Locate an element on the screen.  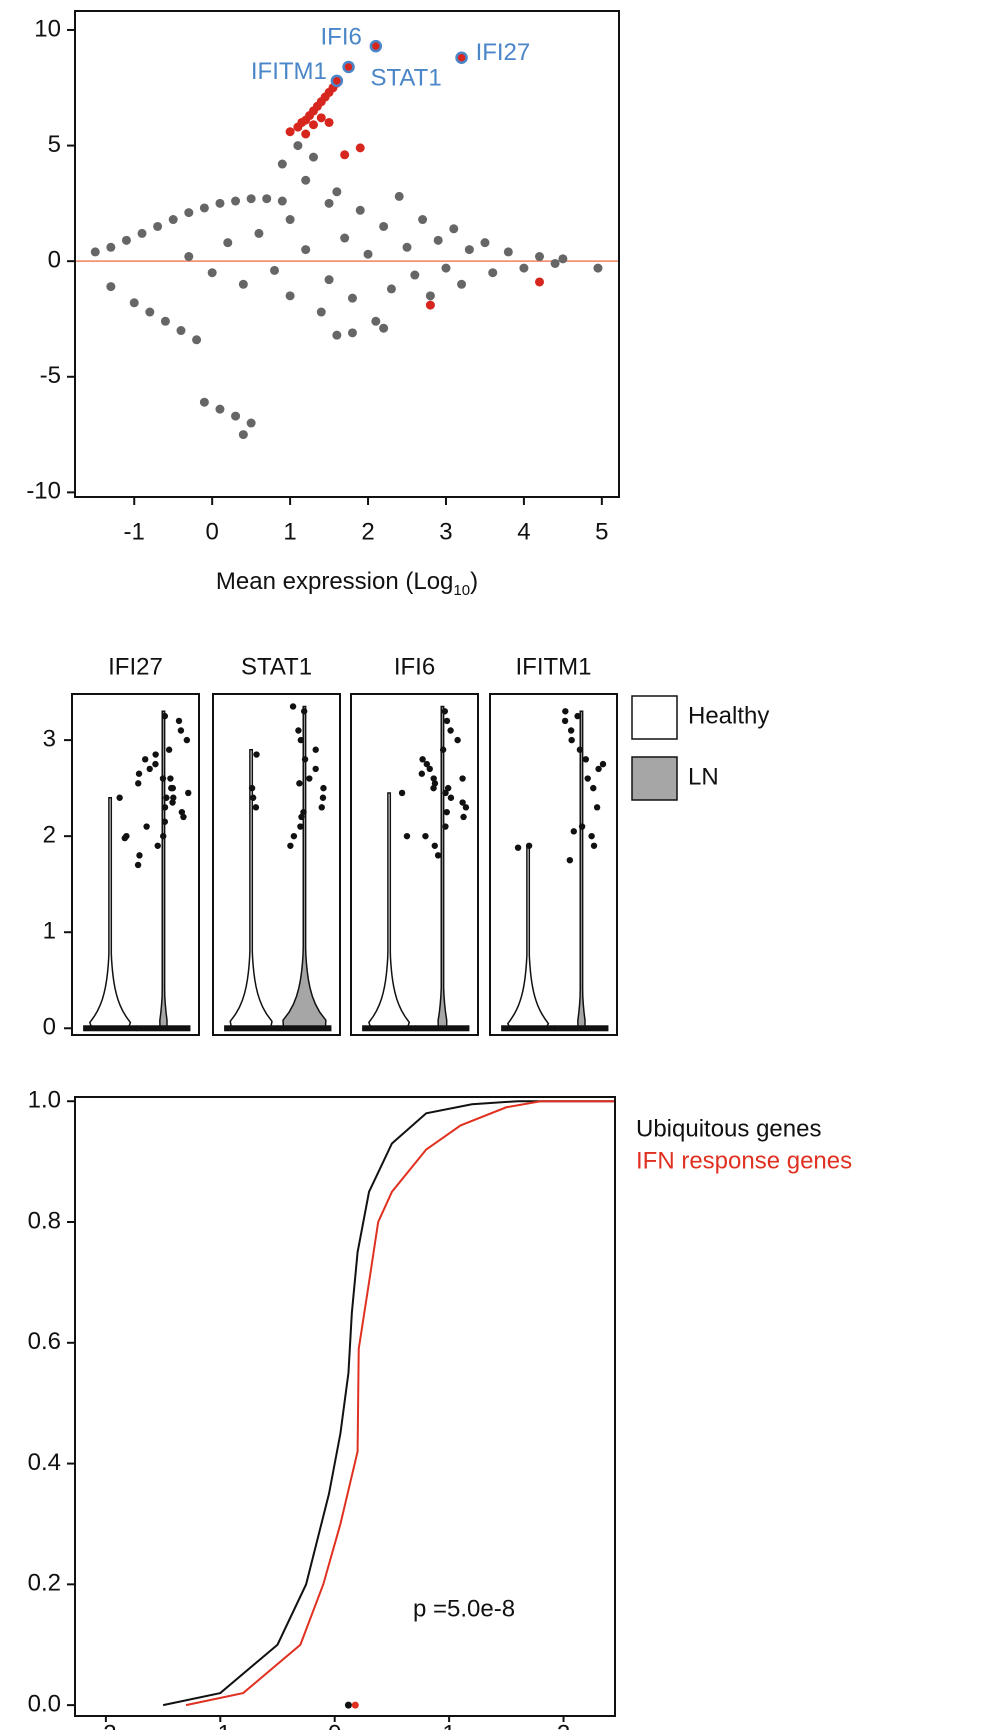
x-axis-label: Mean expression (Log10) is located at coordinates (347, 583).